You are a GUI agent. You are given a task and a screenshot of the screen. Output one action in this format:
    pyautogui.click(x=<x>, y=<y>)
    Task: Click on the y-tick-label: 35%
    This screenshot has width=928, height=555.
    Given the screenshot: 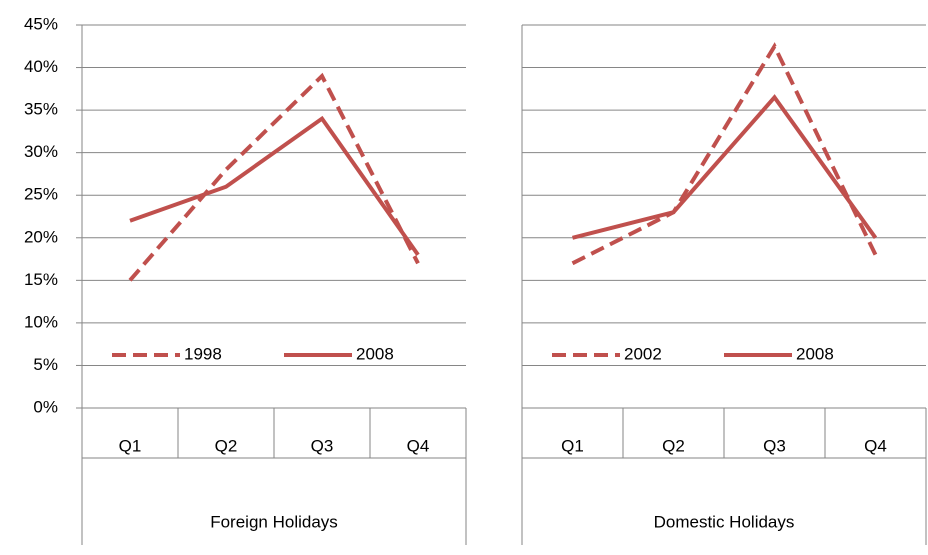 What is the action you would take?
    pyautogui.click(x=41, y=109)
    